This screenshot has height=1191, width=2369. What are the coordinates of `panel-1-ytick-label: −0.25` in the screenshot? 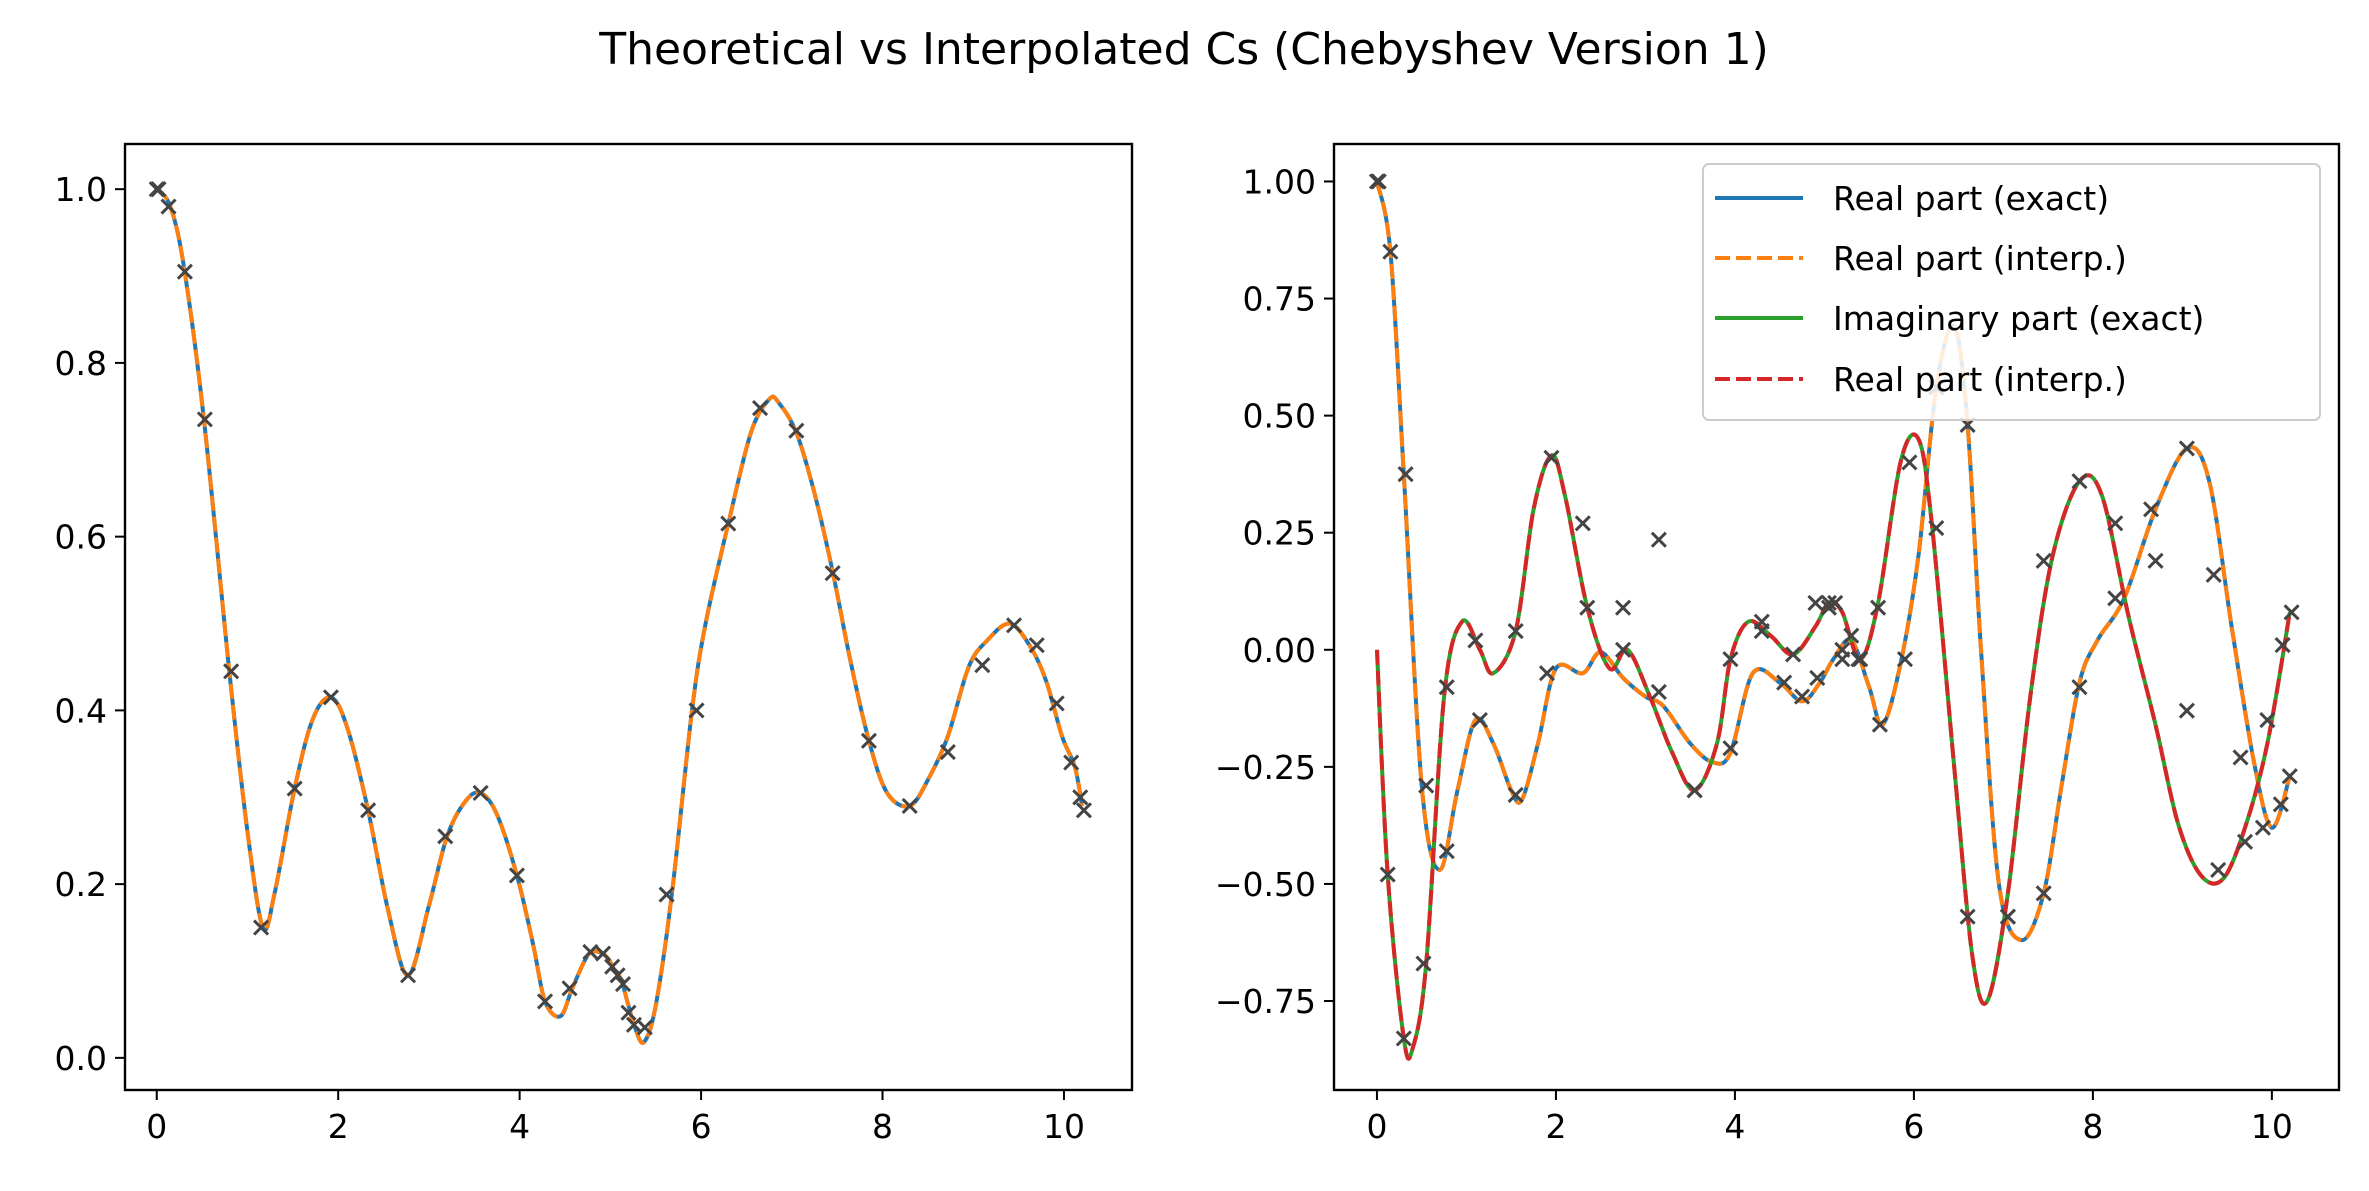 It's located at (1265, 767).